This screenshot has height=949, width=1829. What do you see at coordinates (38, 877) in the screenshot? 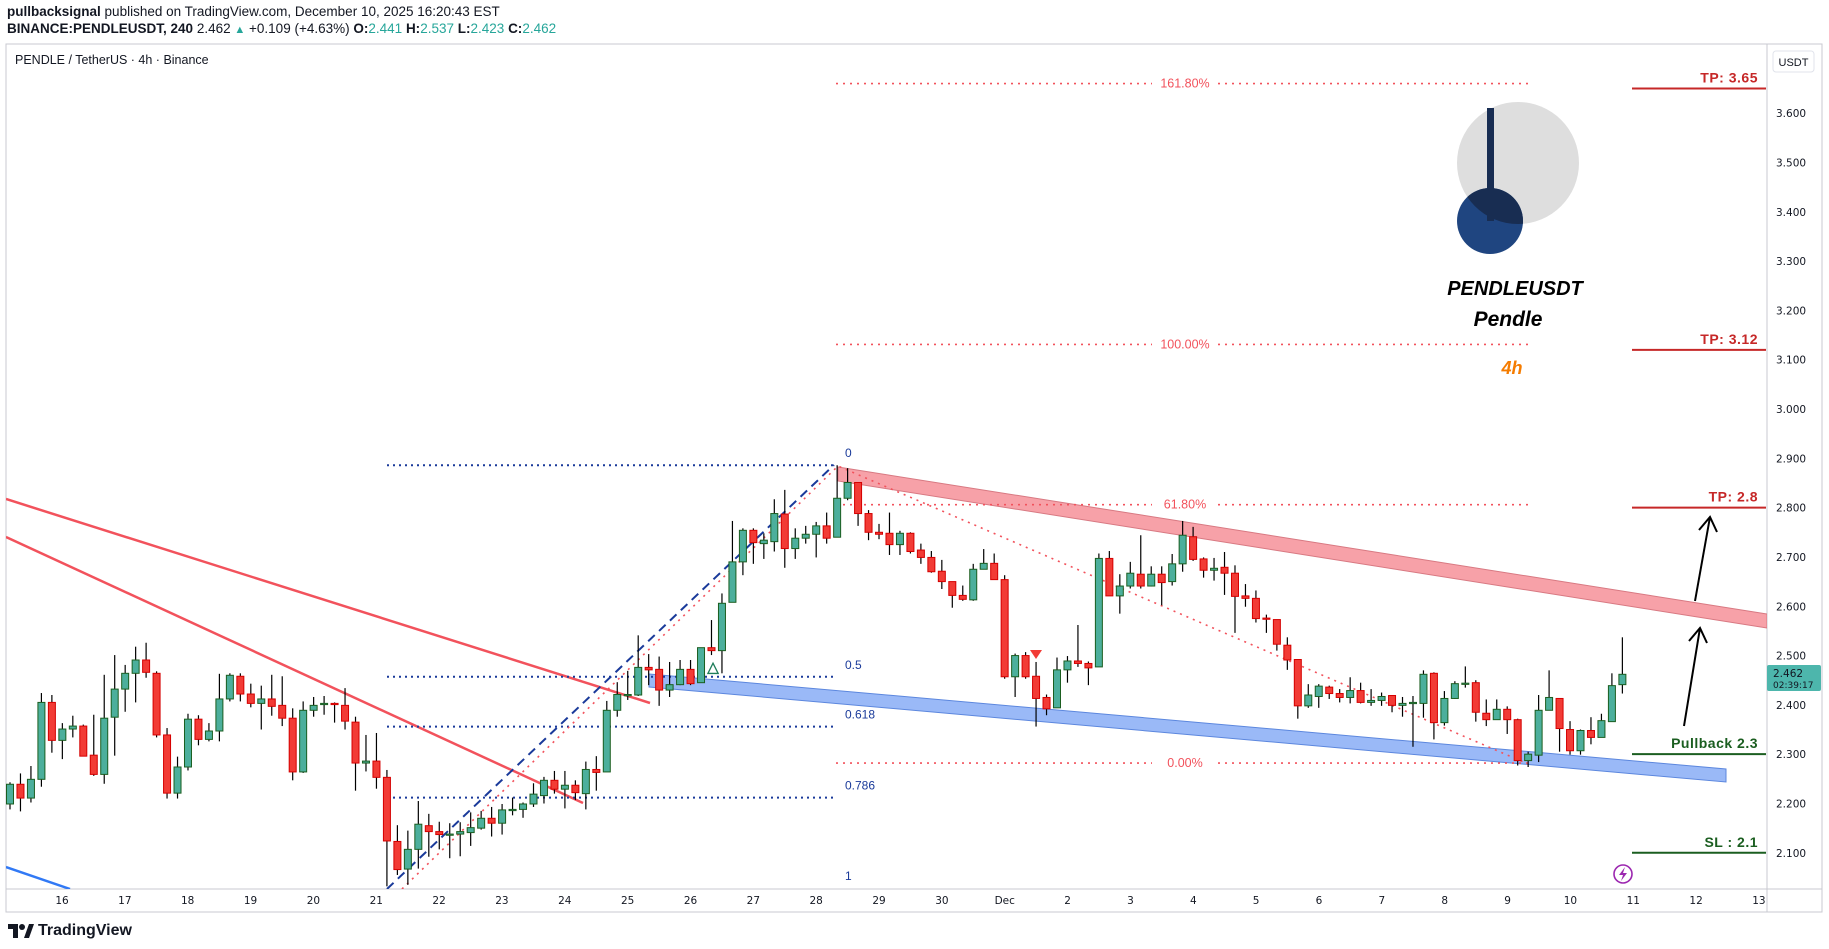
I see `support-trendline` at bounding box center [38, 877].